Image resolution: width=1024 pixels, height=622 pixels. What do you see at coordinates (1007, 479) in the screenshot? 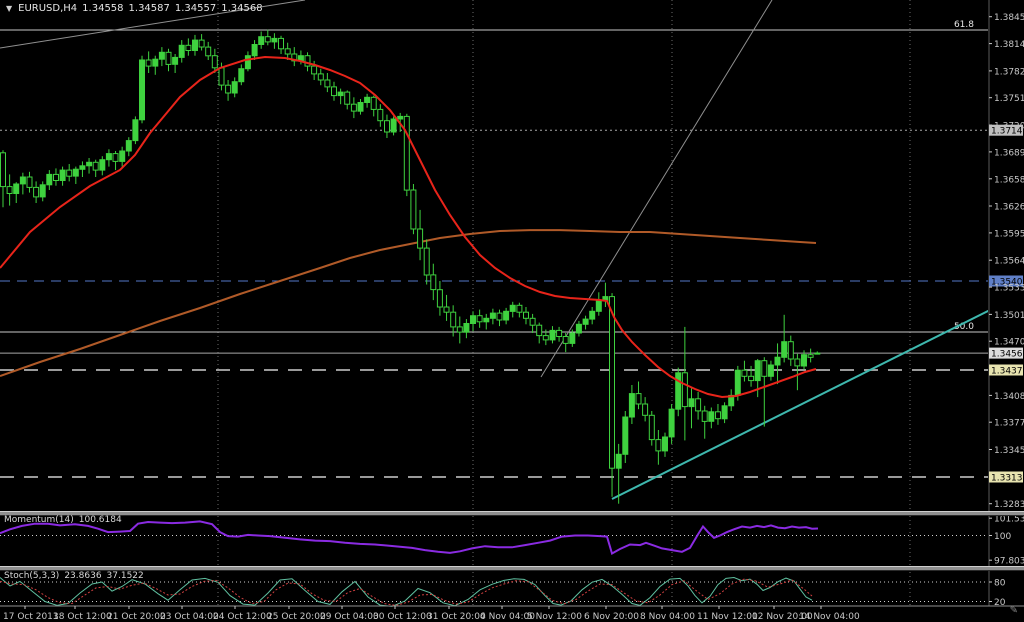
I see `price-tag-text: 1.33138` at bounding box center [1007, 479].